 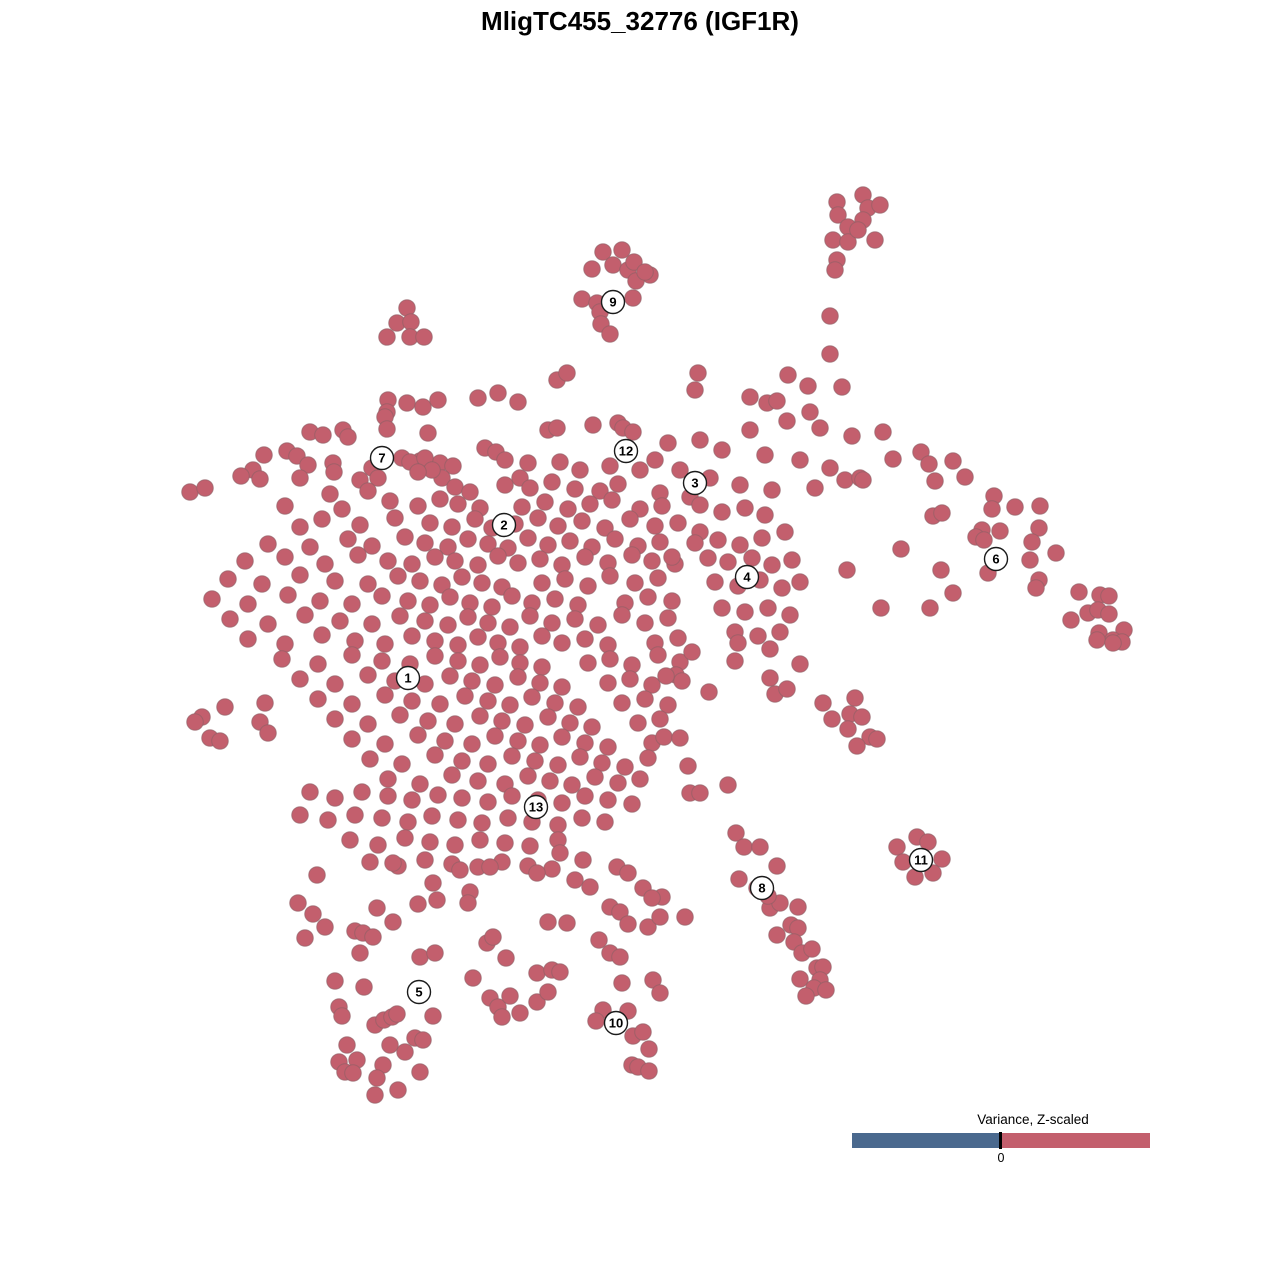 I want to click on cluster-label-5: 5, so click(x=419, y=992).